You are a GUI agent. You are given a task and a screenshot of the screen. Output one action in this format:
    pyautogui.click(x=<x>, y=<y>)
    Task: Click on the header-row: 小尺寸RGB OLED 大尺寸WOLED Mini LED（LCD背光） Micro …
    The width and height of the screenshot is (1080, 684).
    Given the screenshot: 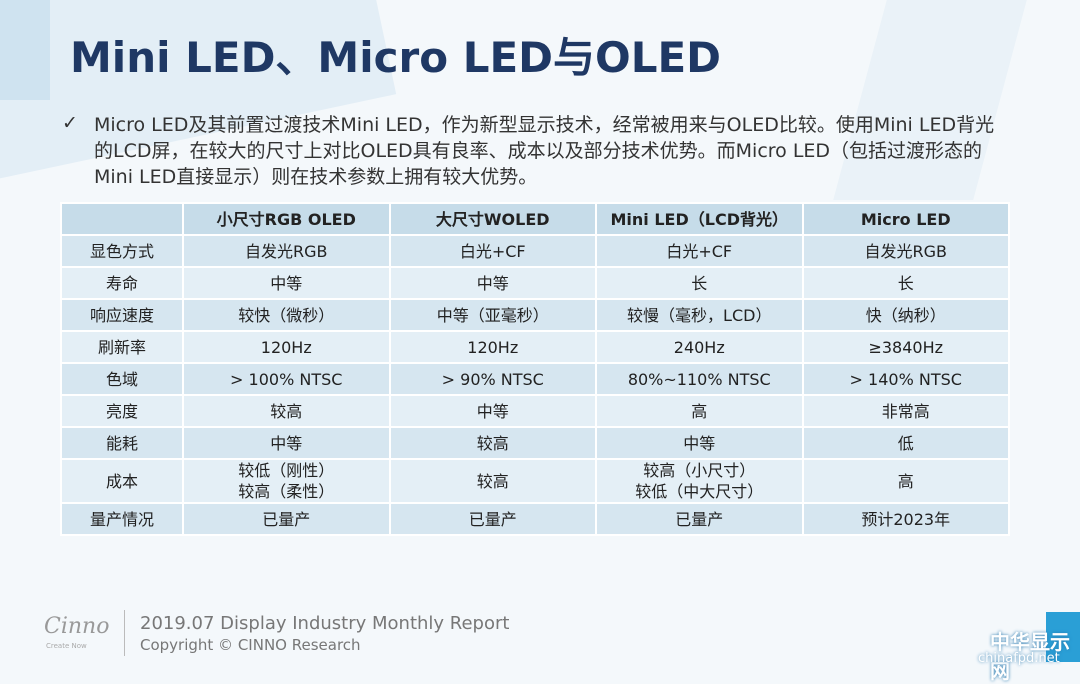 What is the action you would take?
    pyautogui.click(x=535, y=219)
    